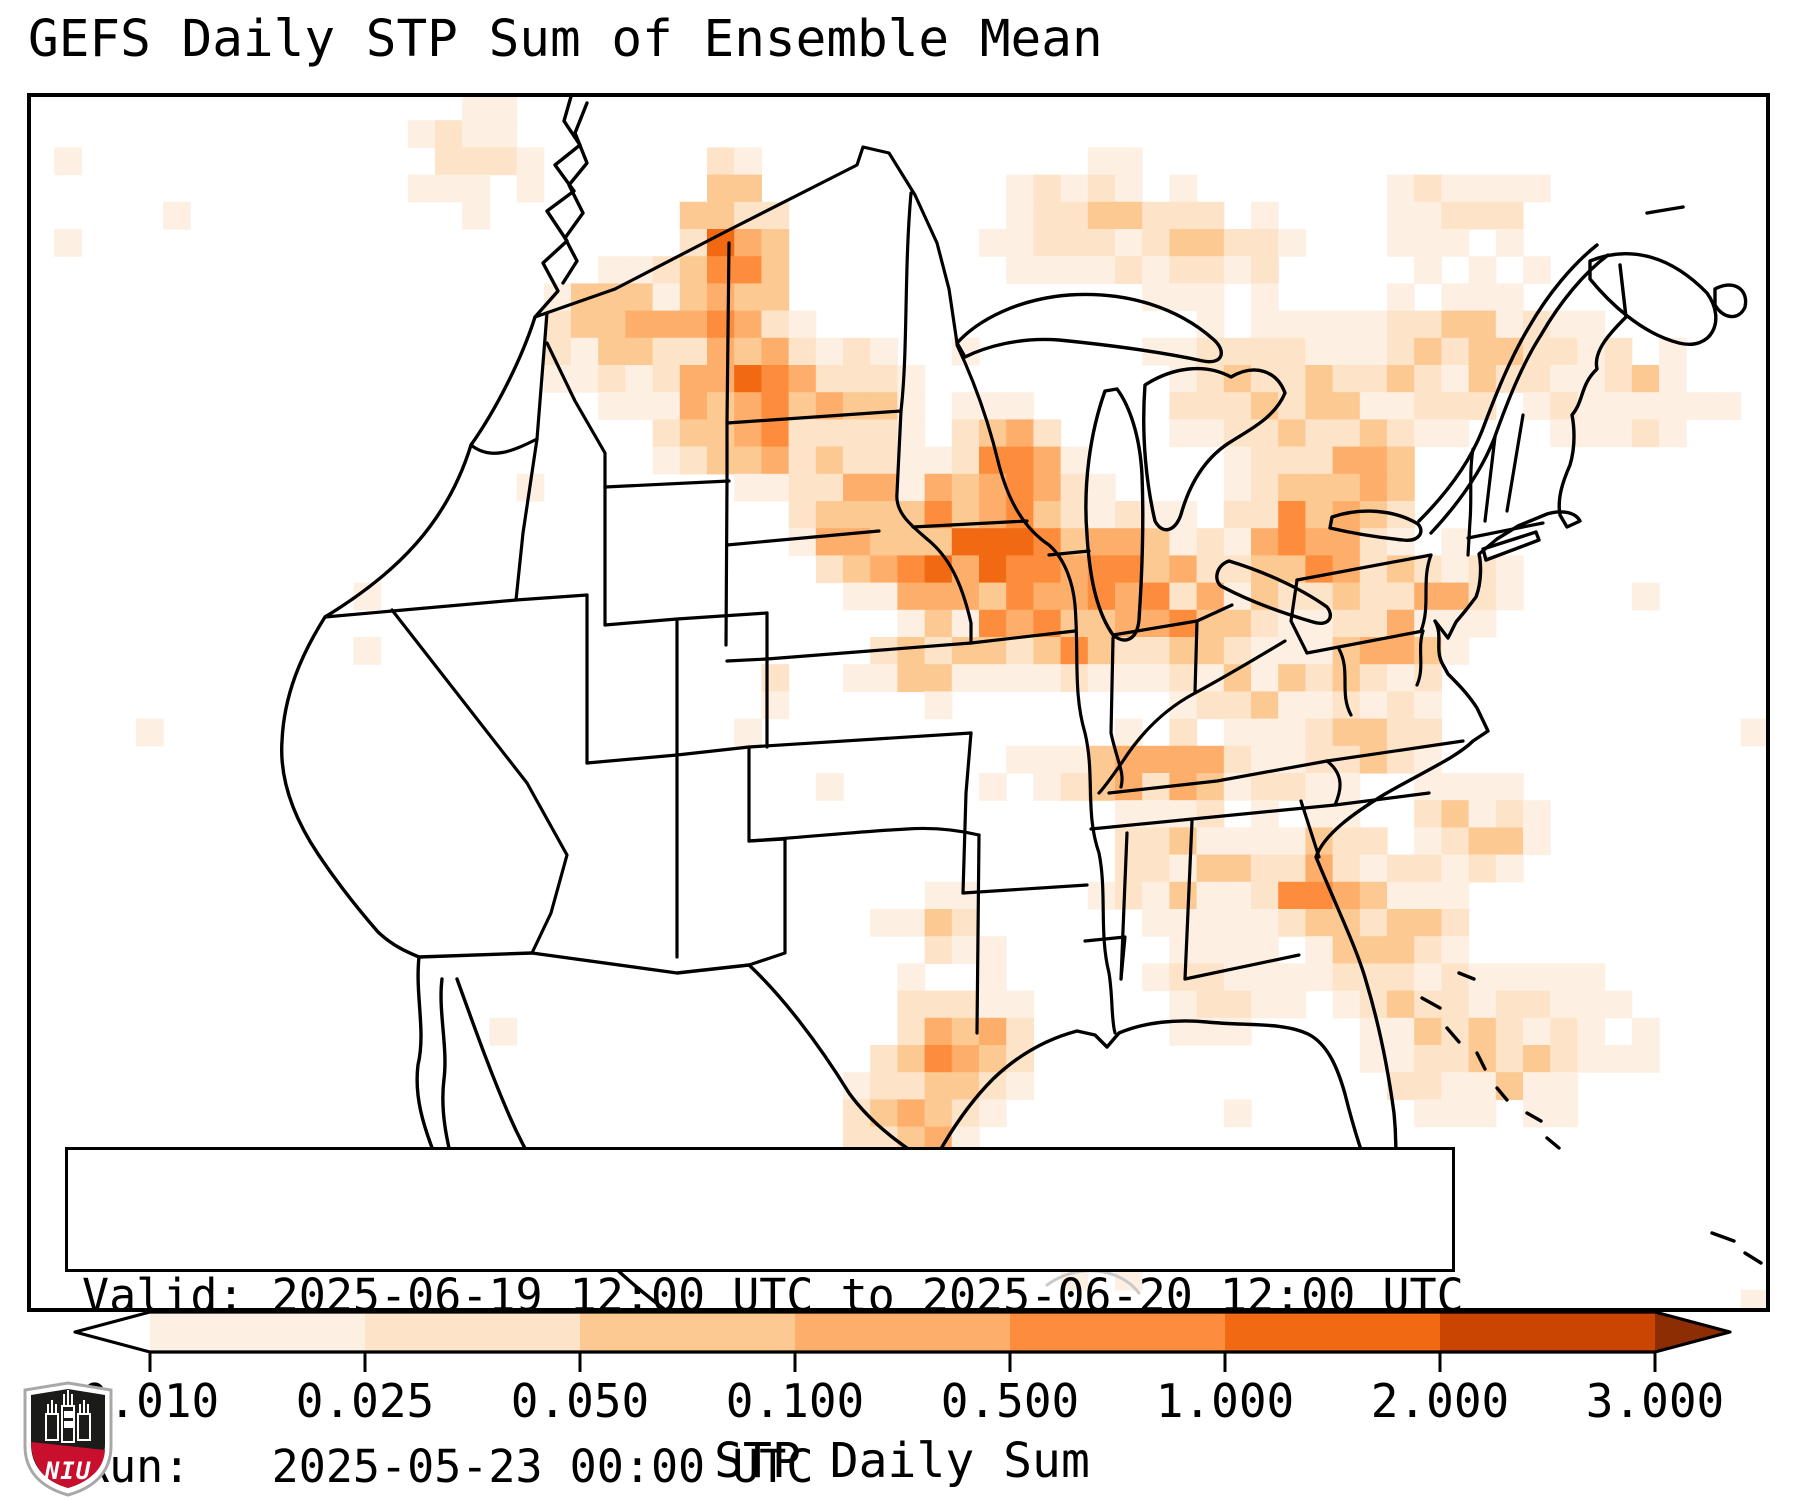 The image size is (1803, 1500). I want to click on colorbar-tick-label: 1.000, so click(1225, 1401).